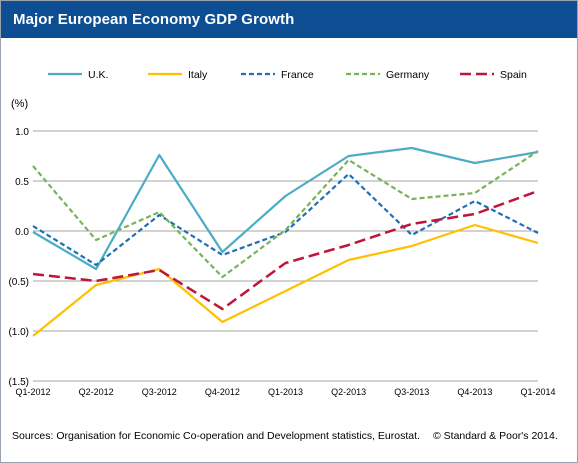  Describe the element at coordinates (22, 182) in the screenshot. I see `y-tick-label: 0.5` at that location.